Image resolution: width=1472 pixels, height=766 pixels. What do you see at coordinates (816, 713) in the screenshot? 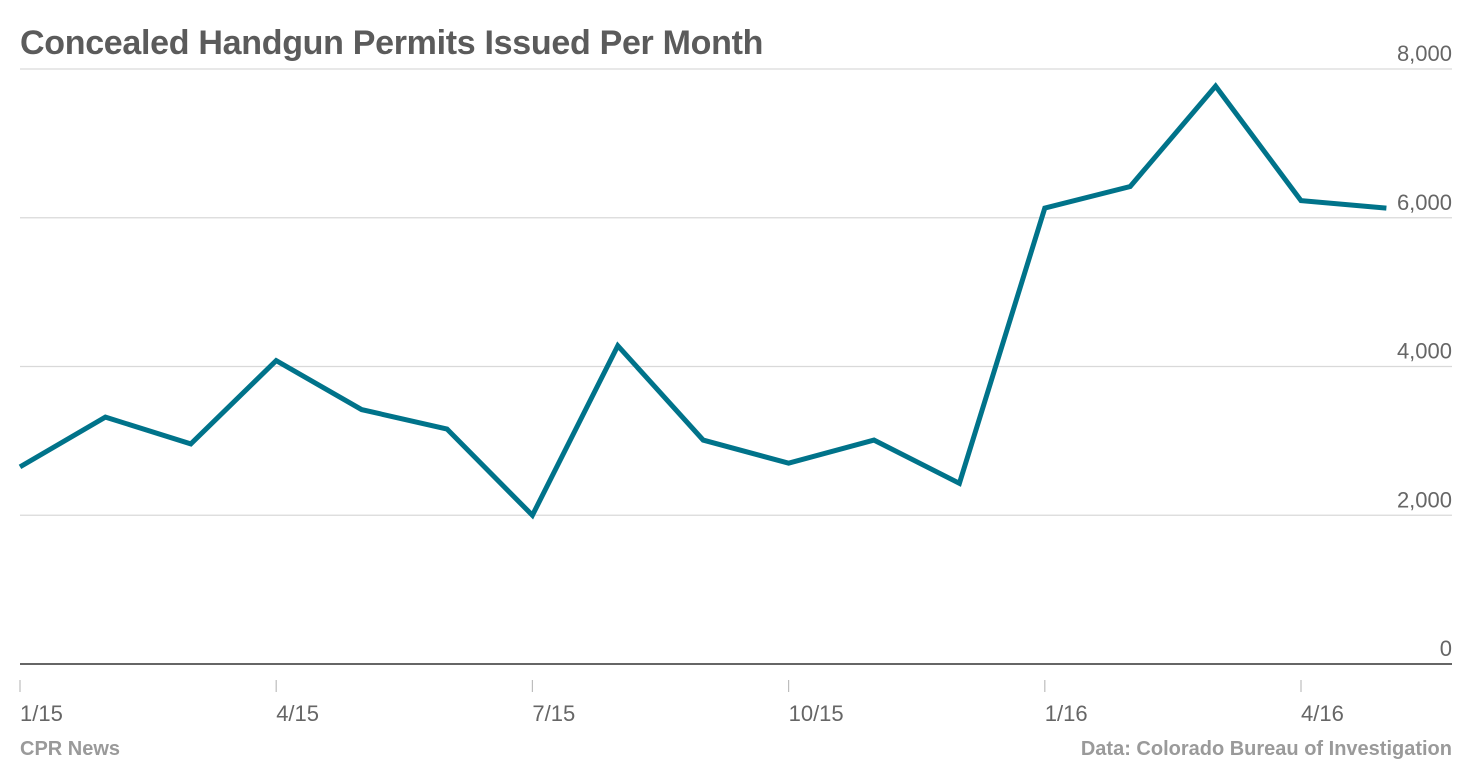
I see `x-tick-label: 10/15` at bounding box center [816, 713].